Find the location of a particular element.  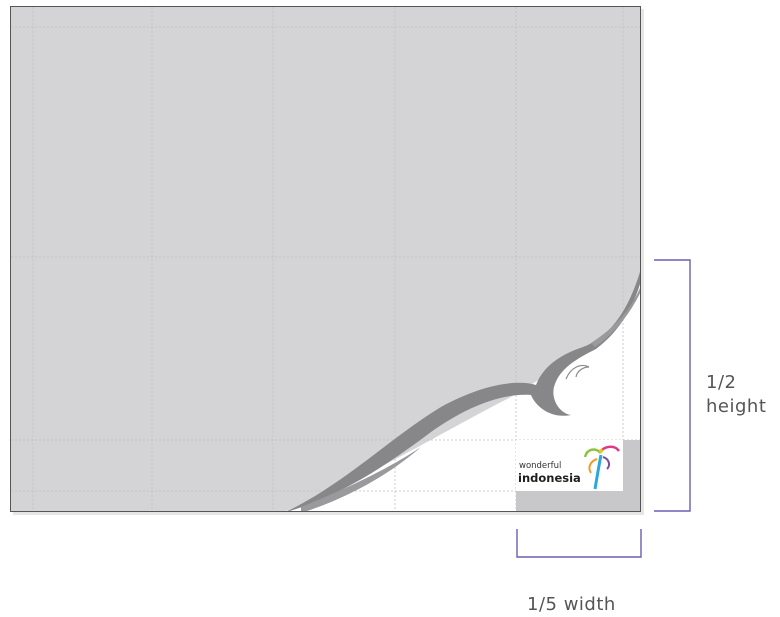

logo-wordmark-line2: indonesia is located at coordinates (549, 478).